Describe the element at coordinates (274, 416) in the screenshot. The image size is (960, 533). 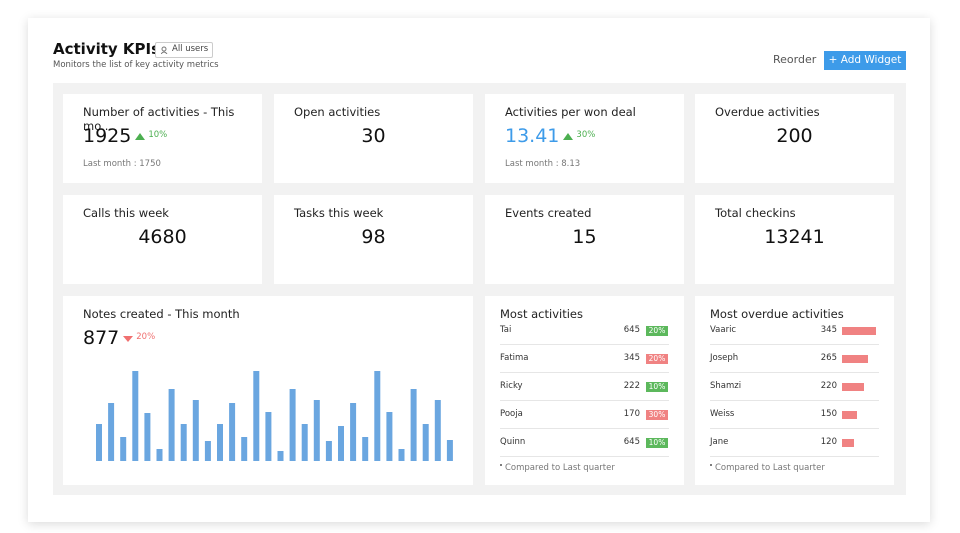
I see `notes-bar-chart` at that location.